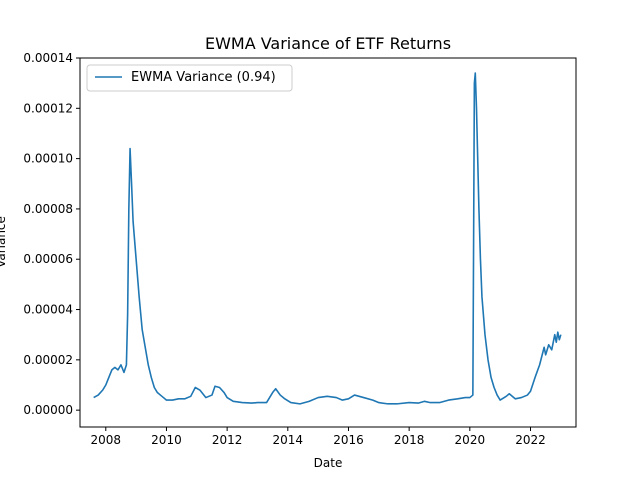 This screenshot has height=480, width=640. I want to click on x-tick-label: 2012, so click(227, 440).